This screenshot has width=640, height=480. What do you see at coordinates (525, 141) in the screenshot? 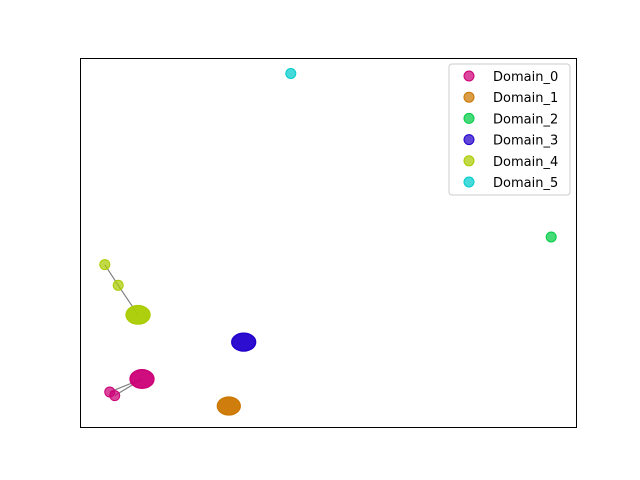
I see `legend-label-domain-3: Domain_3` at bounding box center [525, 141].